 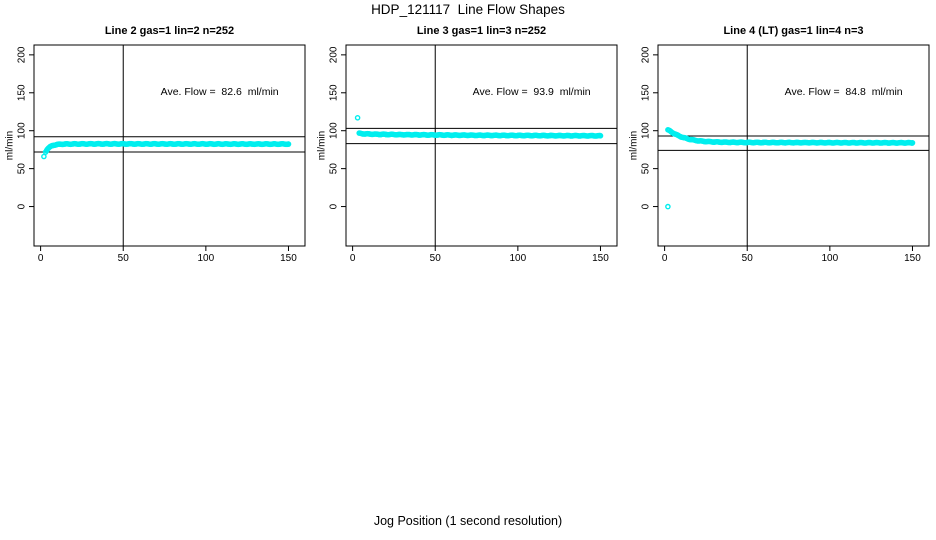 What do you see at coordinates (481, 31) in the screenshot?
I see `panel-title: Line 3 gas=1 lin=3 n=252` at bounding box center [481, 31].